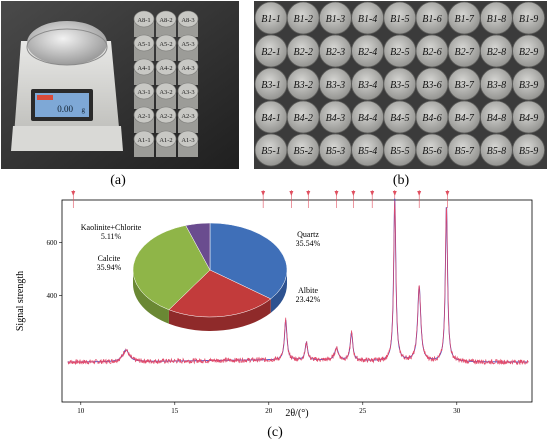 The width and height of the screenshot is (550, 443). What do you see at coordinates (457, 411) in the screenshot?
I see `x-tick-label: 30` at bounding box center [457, 411].